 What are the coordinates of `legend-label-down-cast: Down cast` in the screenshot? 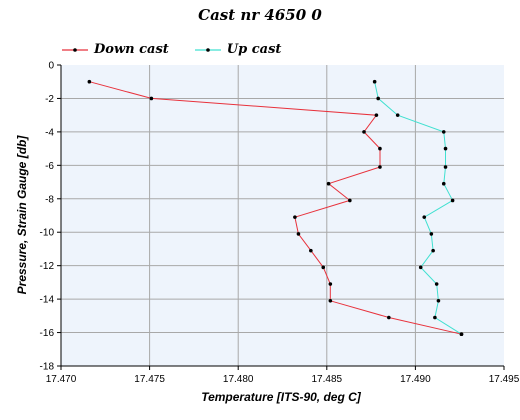 It's located at (131, 49).